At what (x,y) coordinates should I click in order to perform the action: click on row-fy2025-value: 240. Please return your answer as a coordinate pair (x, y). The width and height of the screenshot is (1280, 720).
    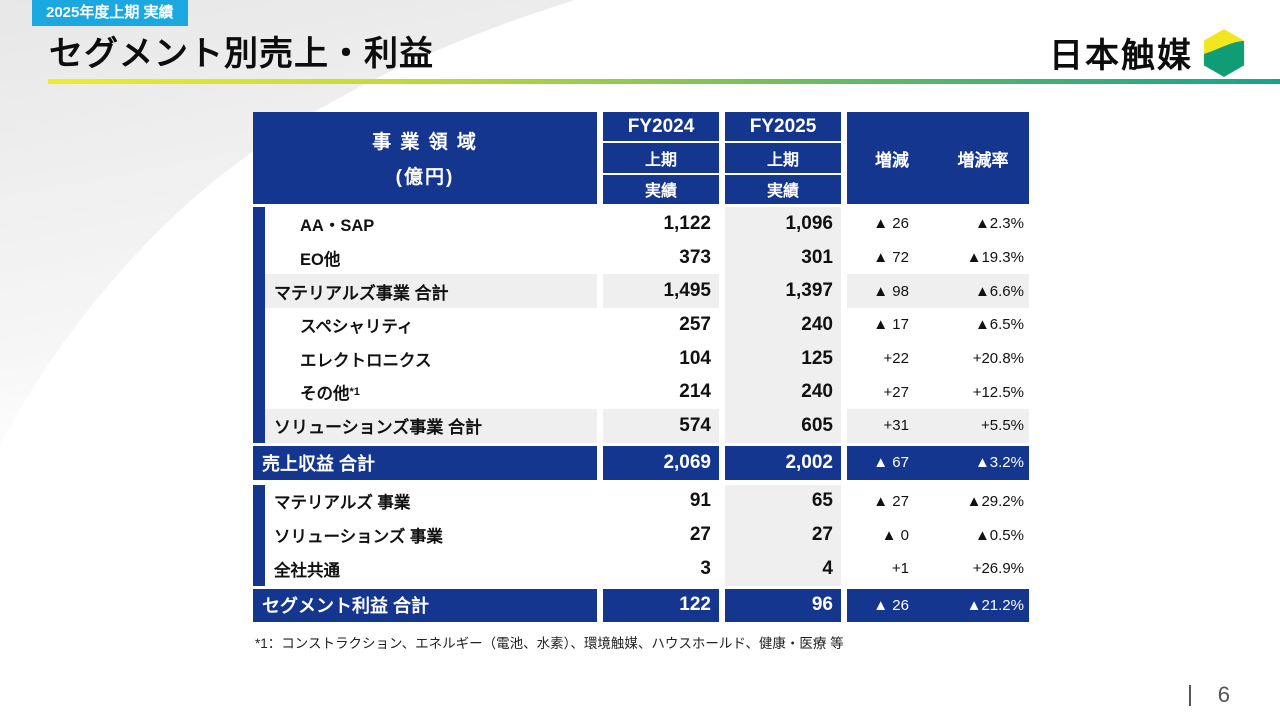
    Looking at the image, I should click on (783, 325).